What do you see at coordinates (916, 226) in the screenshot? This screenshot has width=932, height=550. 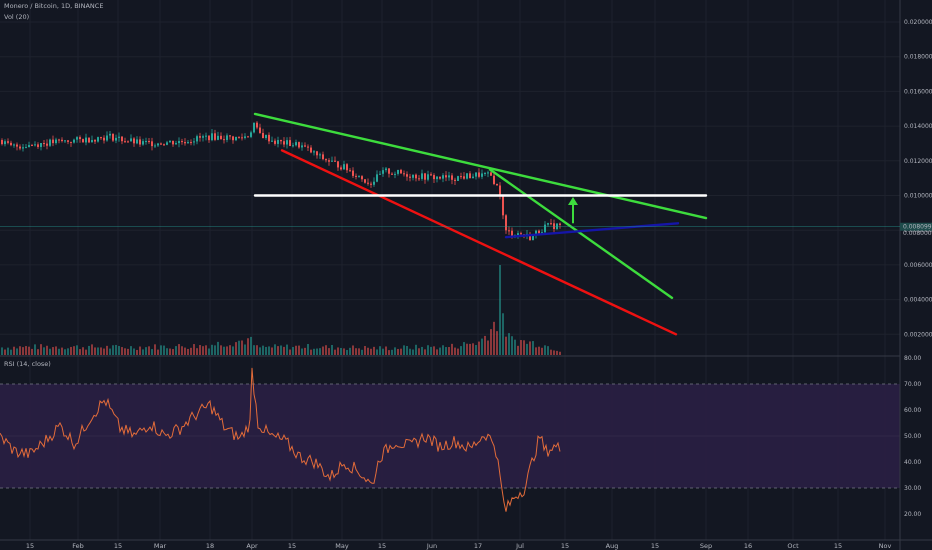 I see `current-price-badge` at bounding box center [916, 226].